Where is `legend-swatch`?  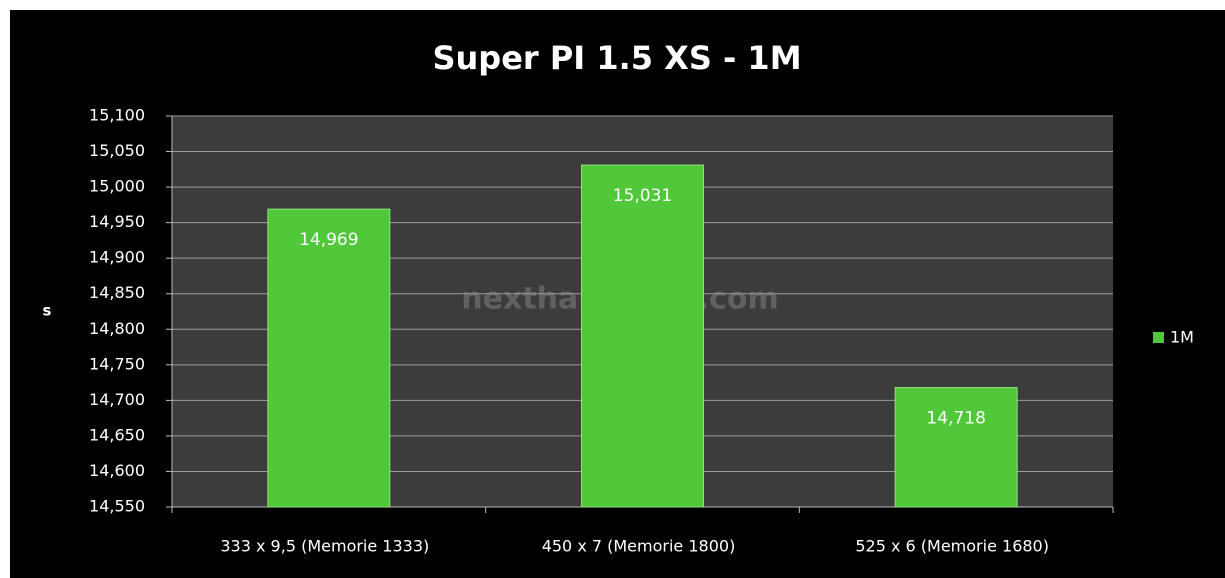 legend-swatch is located at coordinates (1158, 337).